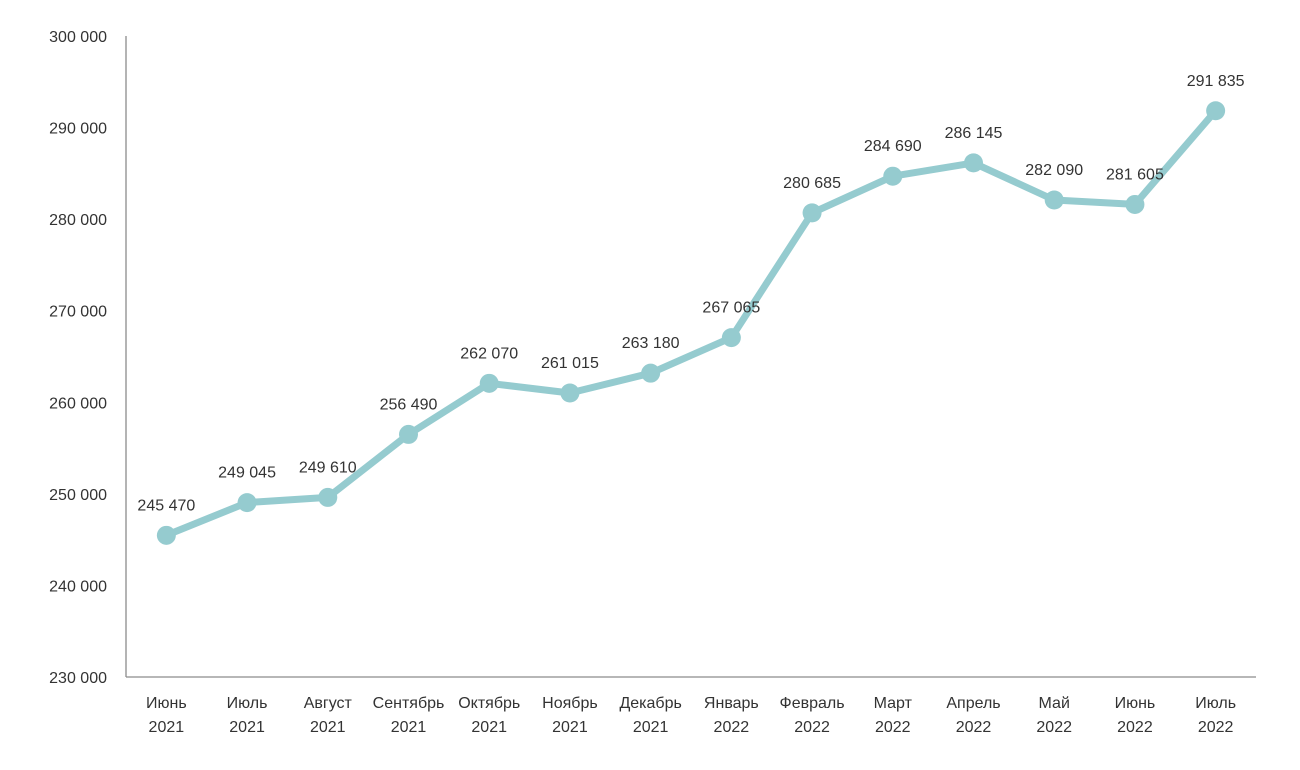 The image size is (1300, 770). What do you see at coordinates (651, 343) in the screenshot?
I see `data-label: 263 180` at bounding box center [651, 343].